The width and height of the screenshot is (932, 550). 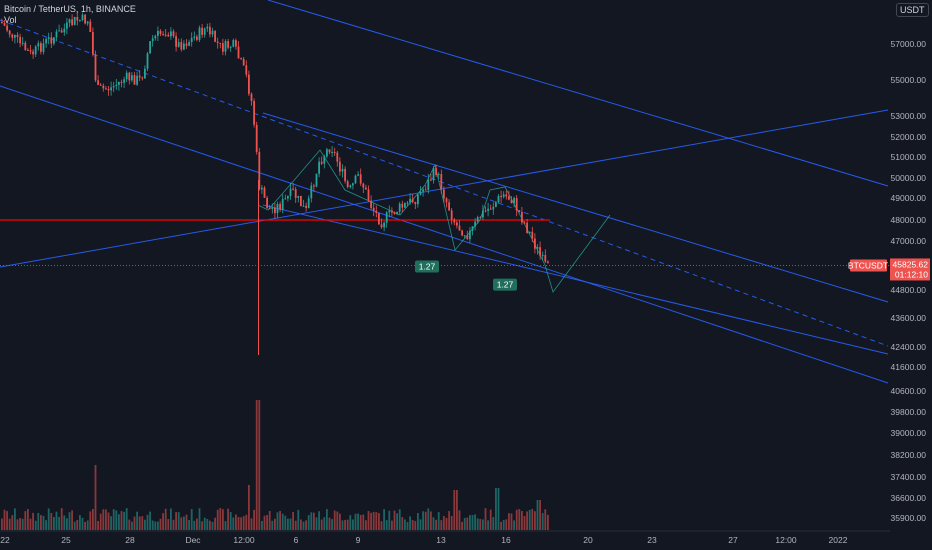 What do you see at coordinates (909, 498) in the screenshot?
I see `price-tick-label: 36600.00` at bounding box center [909, 498].